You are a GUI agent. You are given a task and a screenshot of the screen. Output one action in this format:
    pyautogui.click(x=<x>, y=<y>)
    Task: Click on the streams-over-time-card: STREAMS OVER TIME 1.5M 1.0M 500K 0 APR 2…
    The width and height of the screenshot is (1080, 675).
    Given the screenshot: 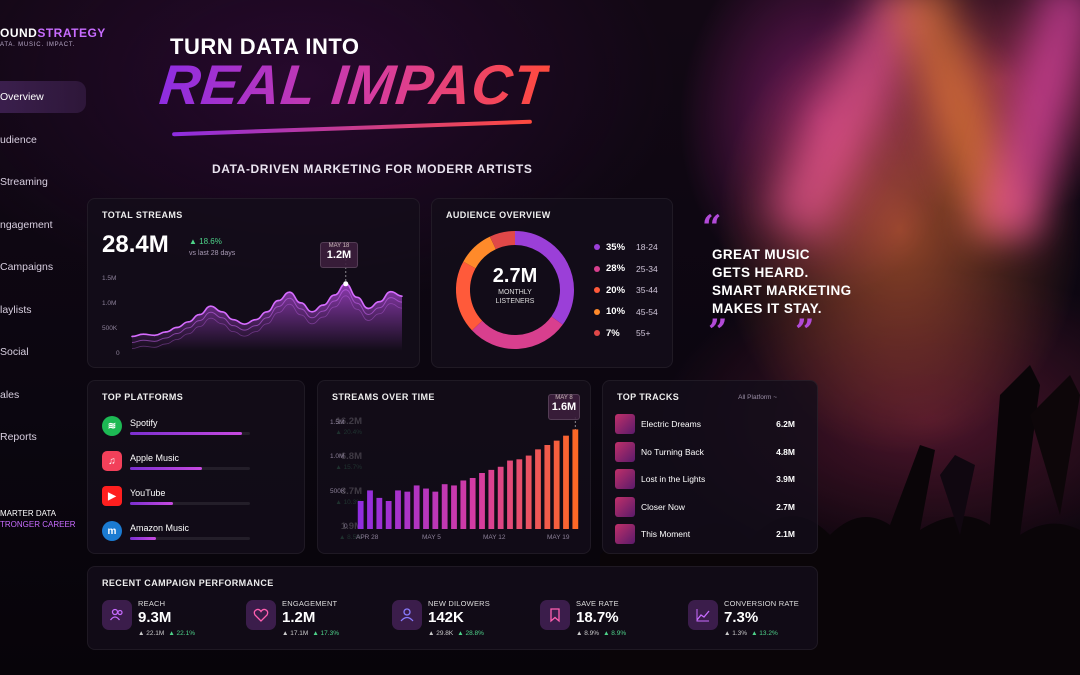 What is the action you would take?
    pyautogui.click(x=454, y=467)
    